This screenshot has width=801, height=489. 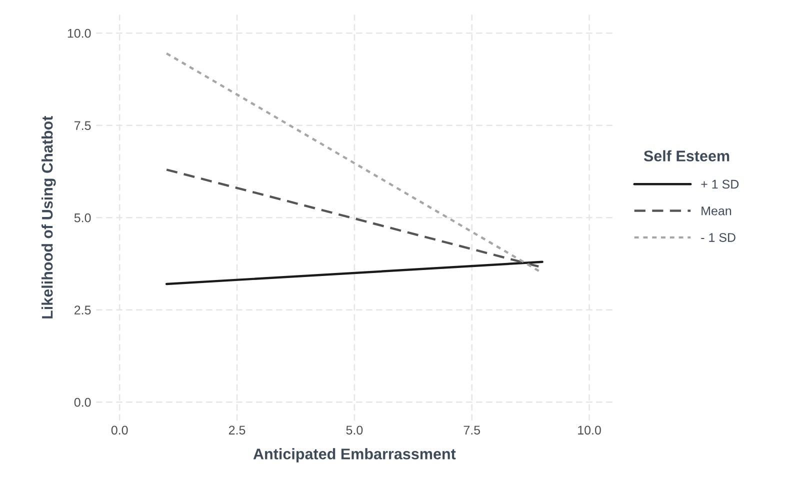 I want to click on x-tick-label: 5.0, so click(x=354, y=430).